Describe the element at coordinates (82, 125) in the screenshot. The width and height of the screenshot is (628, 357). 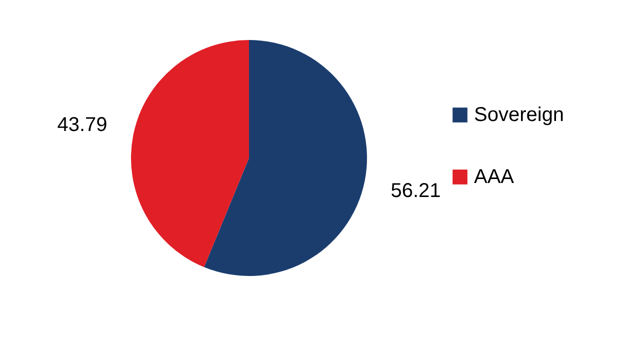
I see `data-label: 43.79` at that location.